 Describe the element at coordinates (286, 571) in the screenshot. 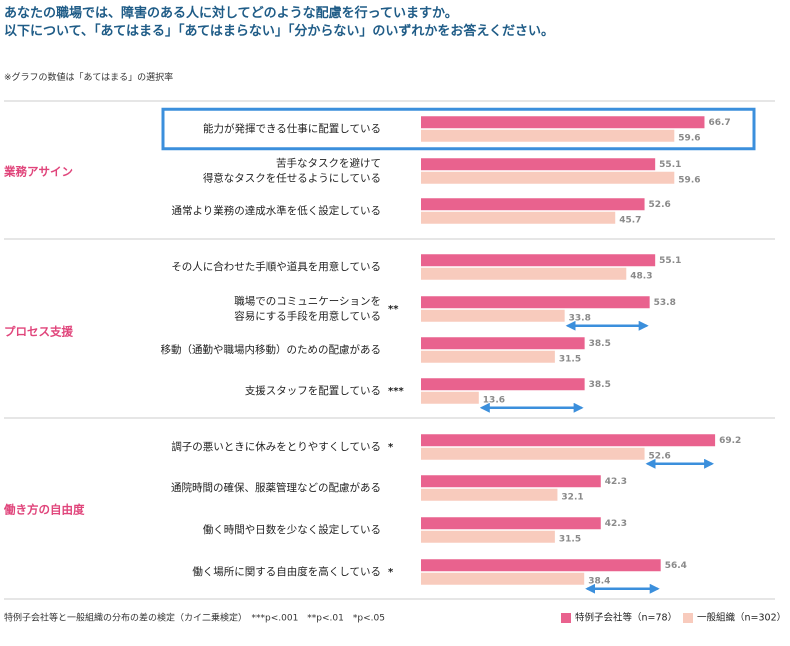

I see `category-label: 働く場所に関する自由度を高くしている` at that location.